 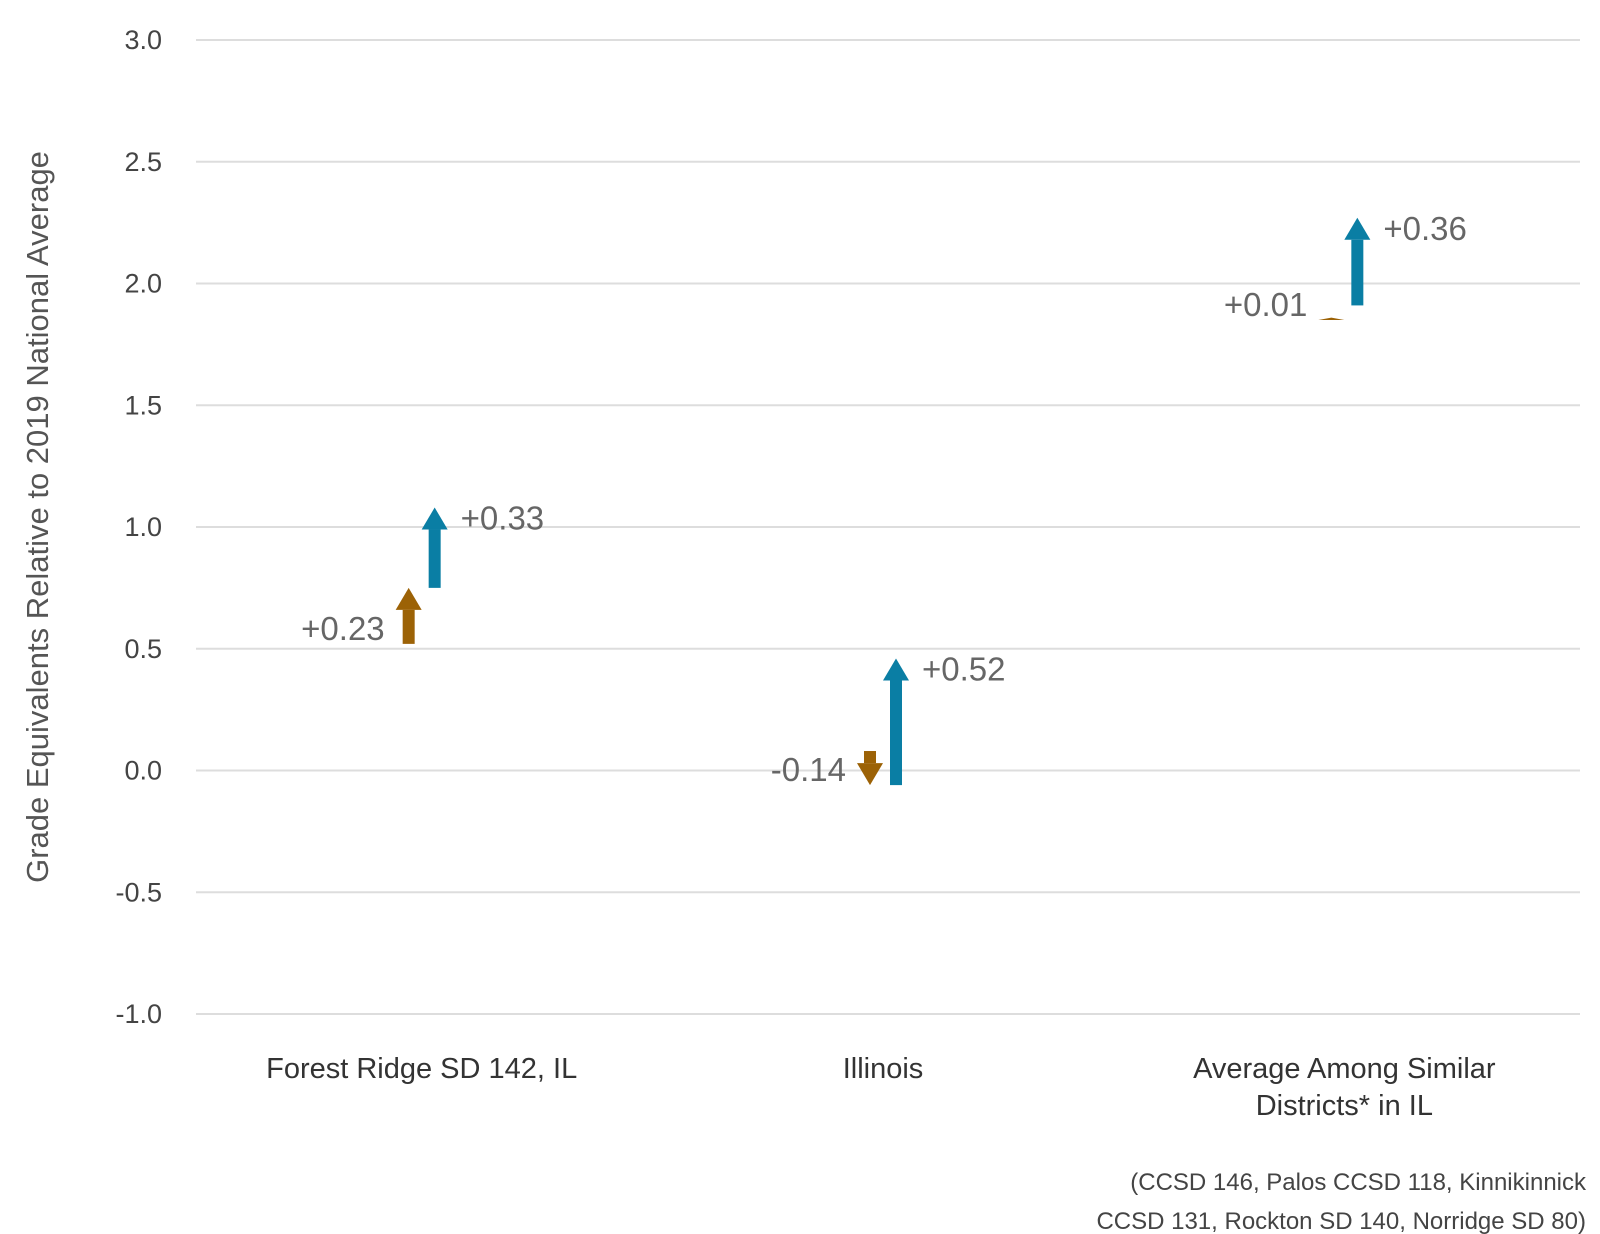 What do you see at coordinates (143, 527) in the screenshot?
I see `y-tick-label: 1.0` at bounding box center [143, 527].